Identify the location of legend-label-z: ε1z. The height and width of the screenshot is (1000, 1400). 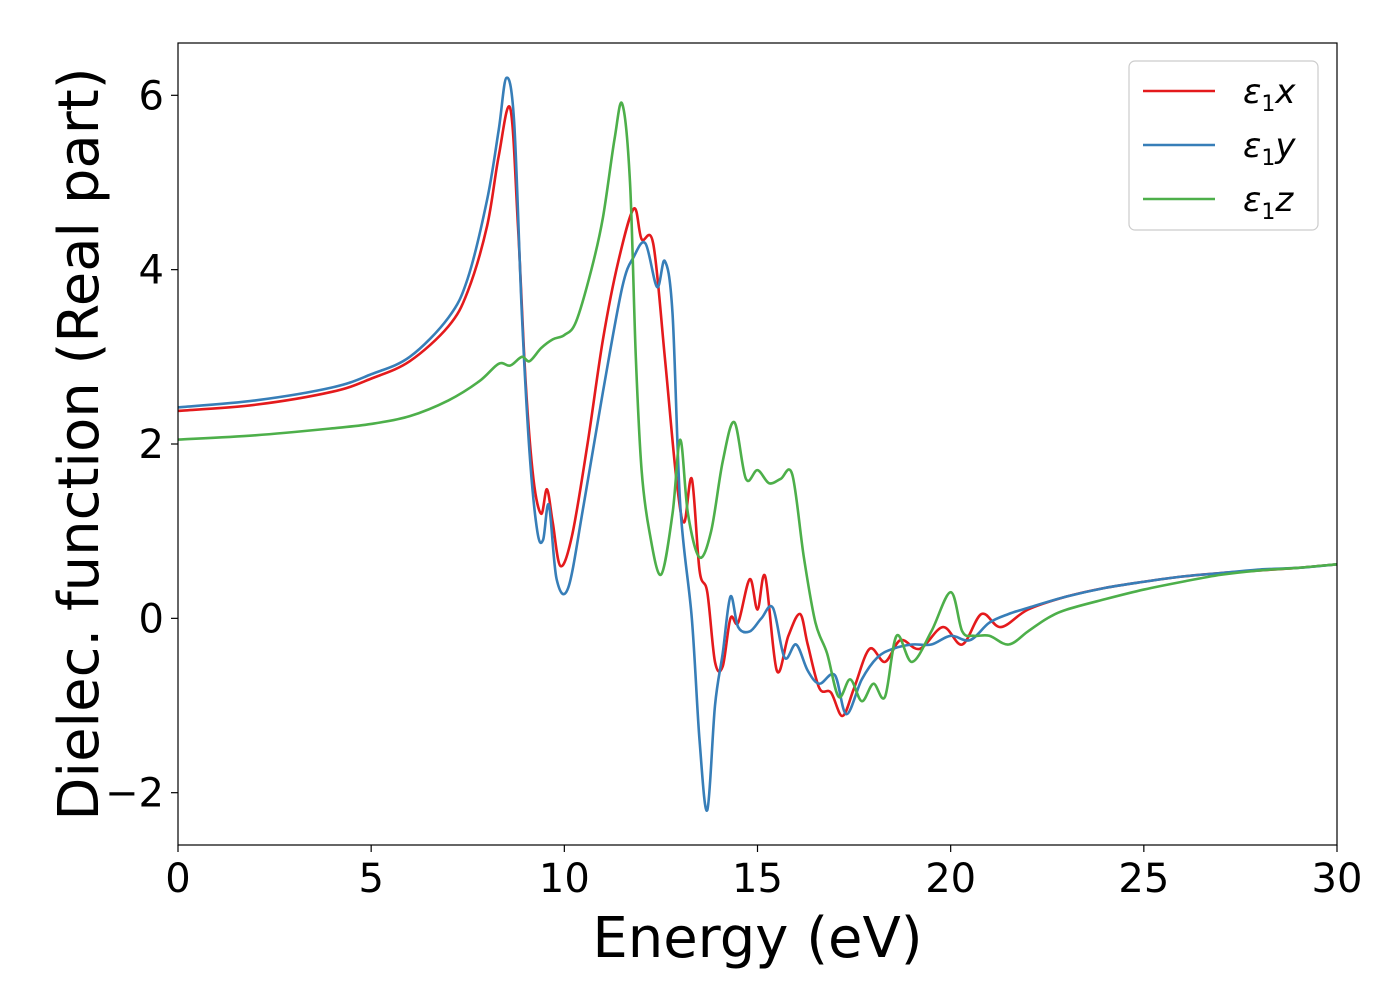
(1268, 202).